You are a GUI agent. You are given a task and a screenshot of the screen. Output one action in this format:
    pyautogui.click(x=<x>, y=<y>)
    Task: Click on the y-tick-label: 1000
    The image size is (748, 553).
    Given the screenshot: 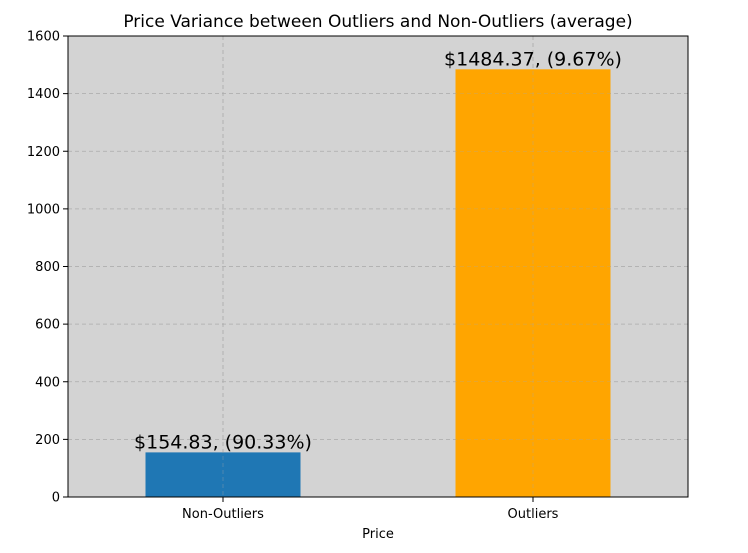 What is the action you would take?
    pyautogui.click(x=43, y=209)
    